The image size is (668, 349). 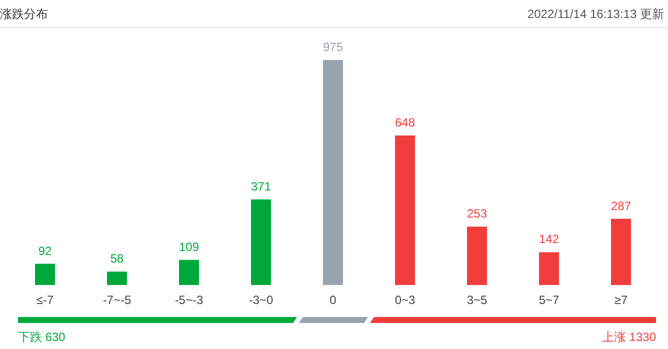 I want to click on x-tick-label: 0, so click(x=333, y=300).